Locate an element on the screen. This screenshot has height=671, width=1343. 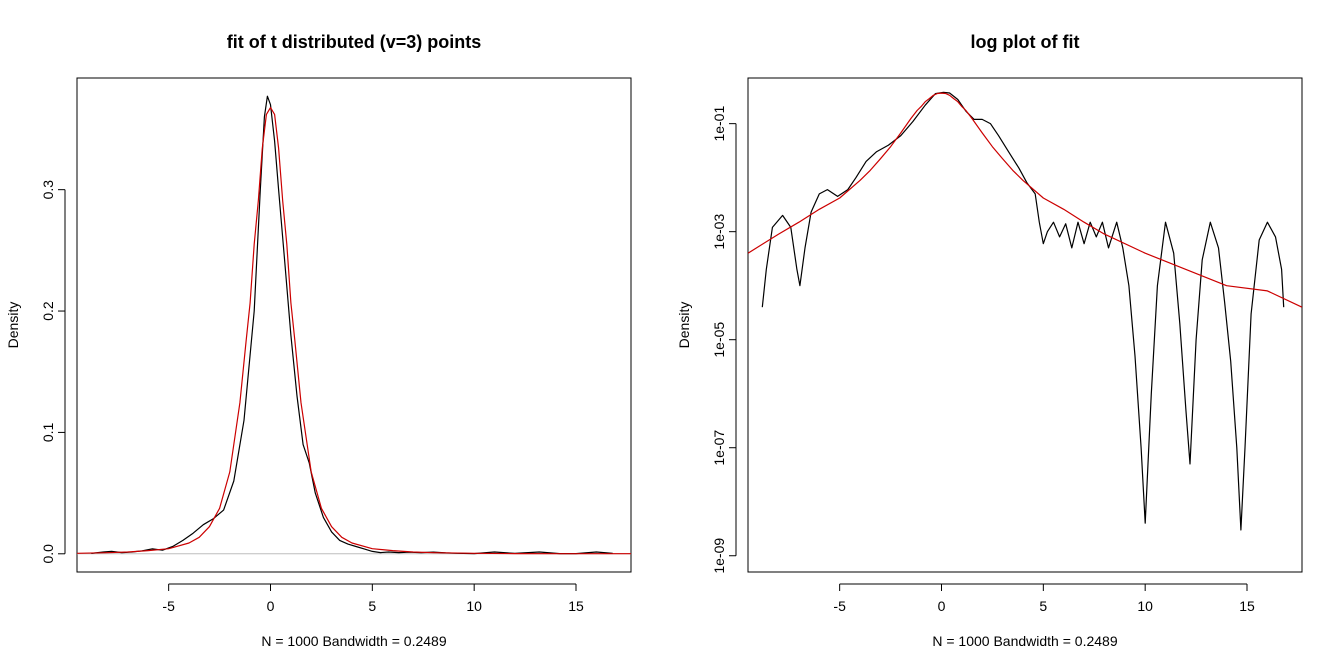
left-x-tick-label: 10 is located at coordinates (474, 606).